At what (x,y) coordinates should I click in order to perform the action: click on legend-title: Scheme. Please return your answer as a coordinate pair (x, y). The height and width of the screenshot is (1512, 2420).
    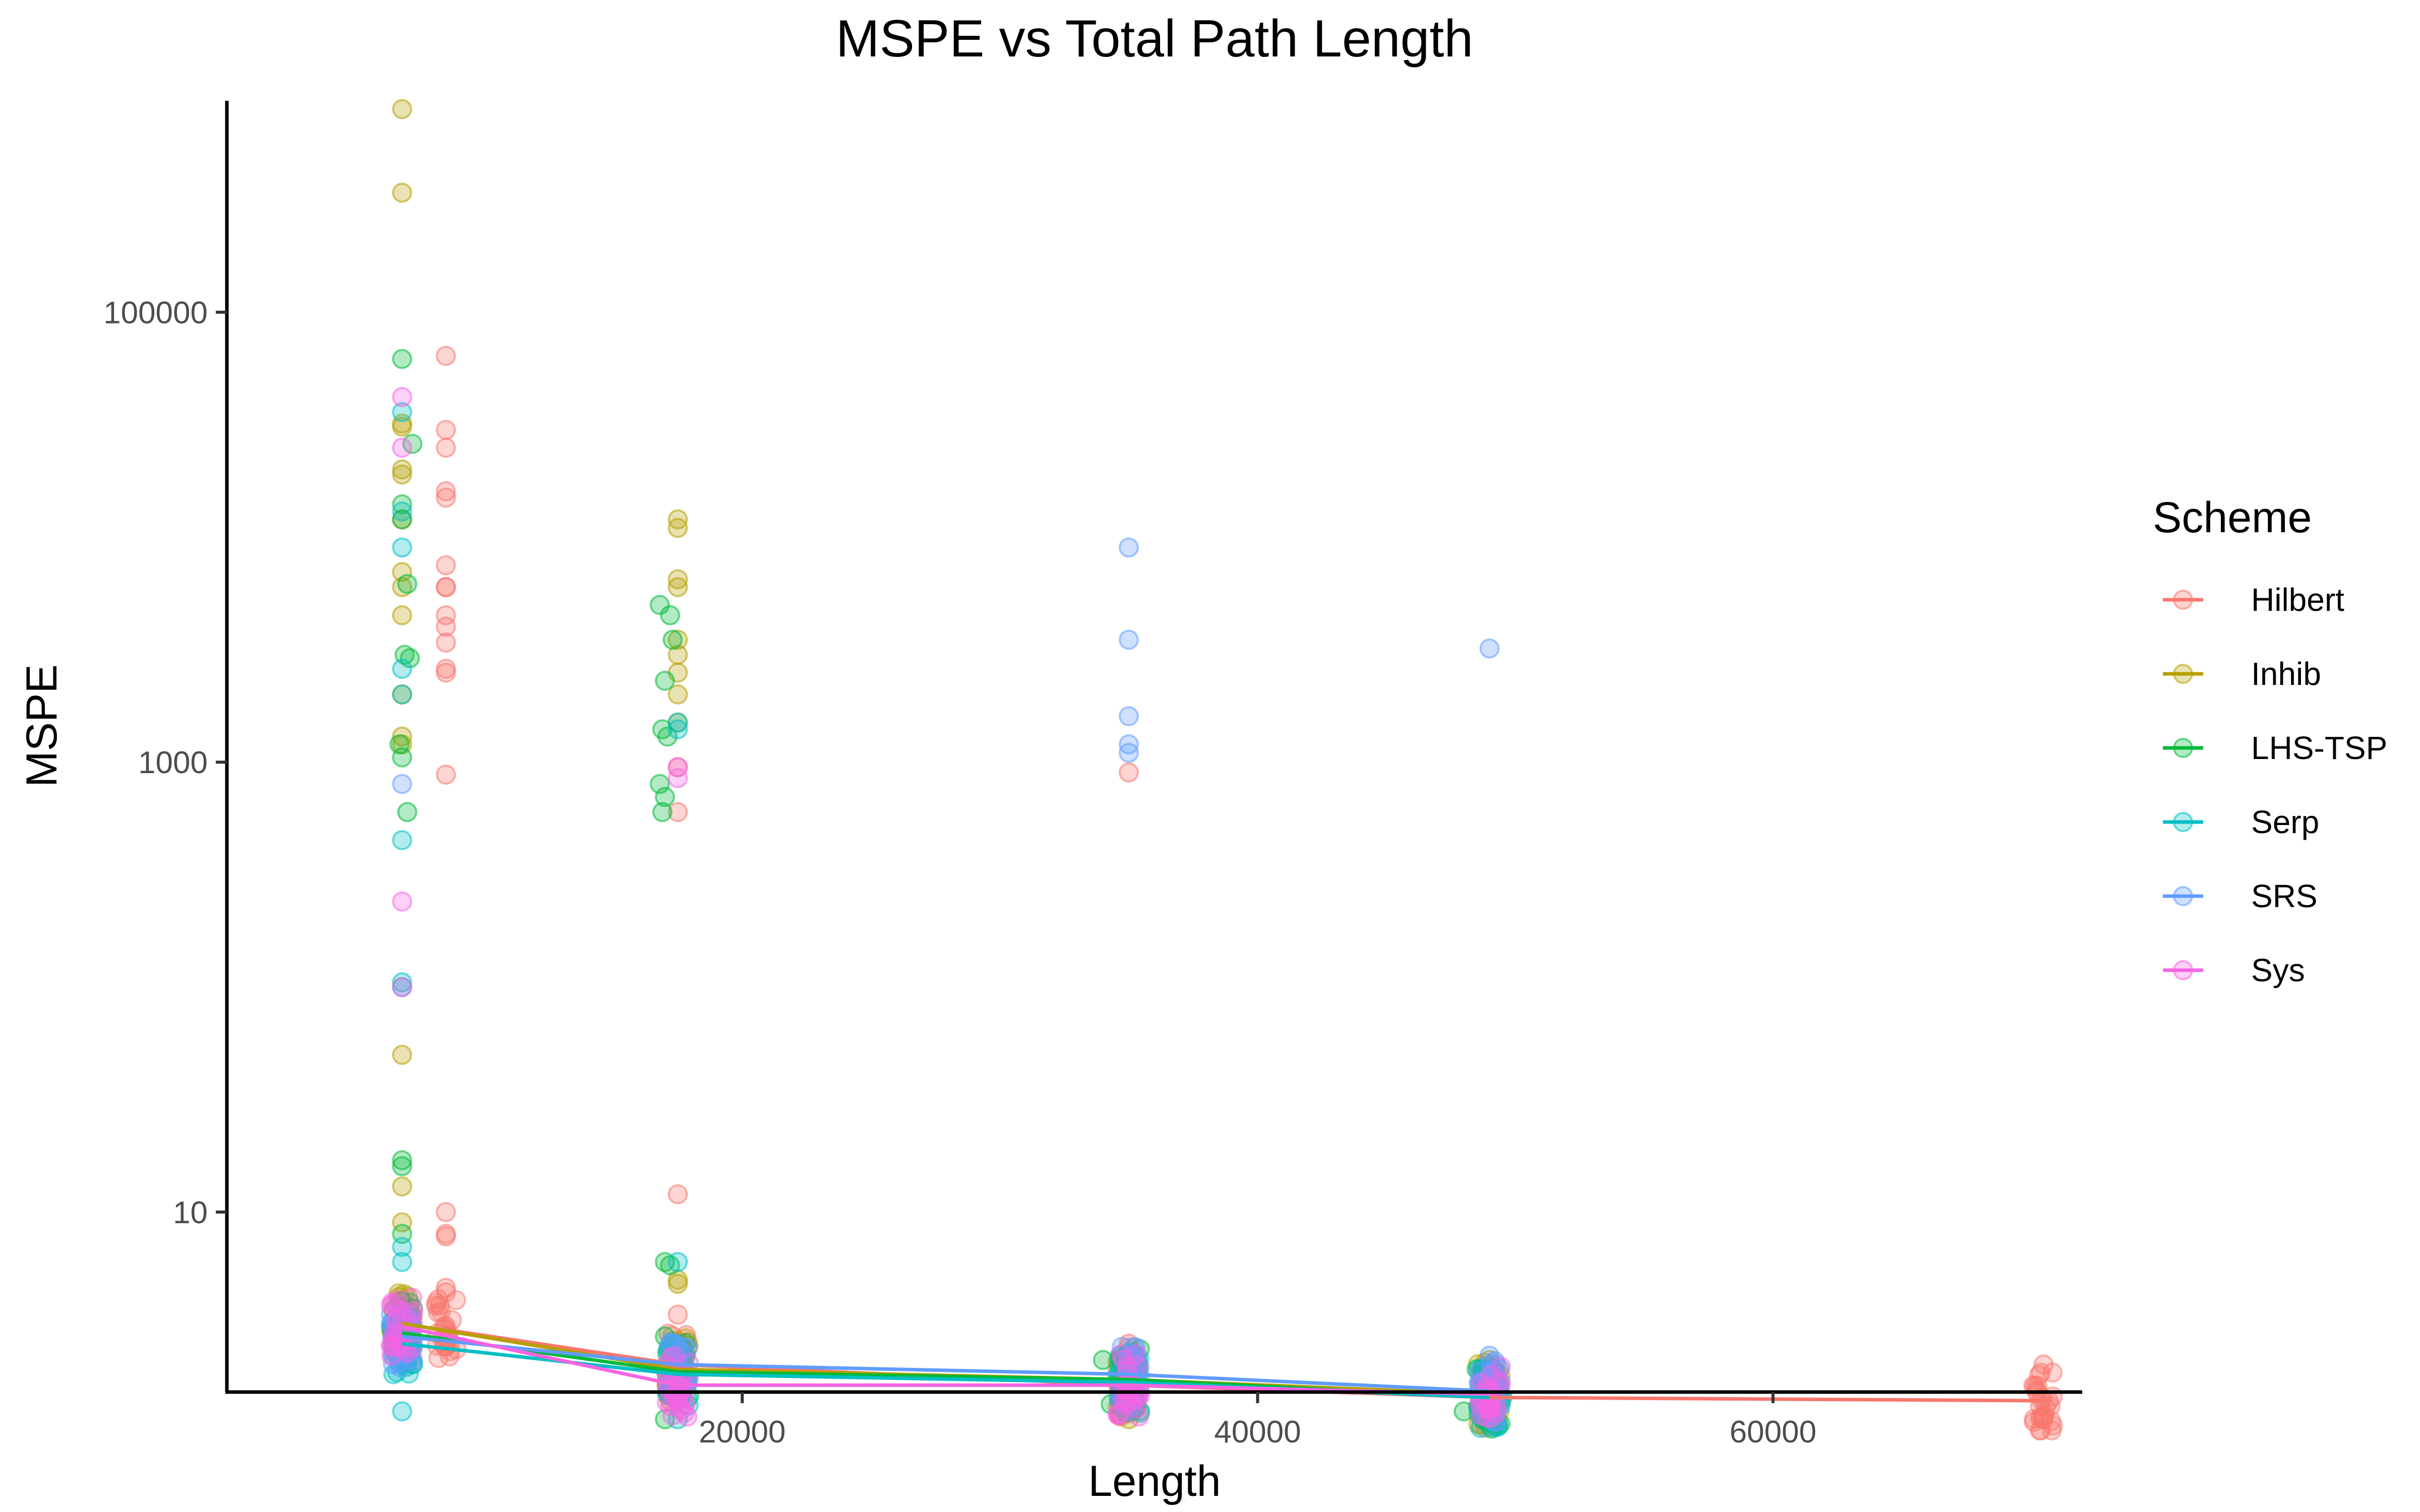
    Looking at the image, I should click on (2232, 517).